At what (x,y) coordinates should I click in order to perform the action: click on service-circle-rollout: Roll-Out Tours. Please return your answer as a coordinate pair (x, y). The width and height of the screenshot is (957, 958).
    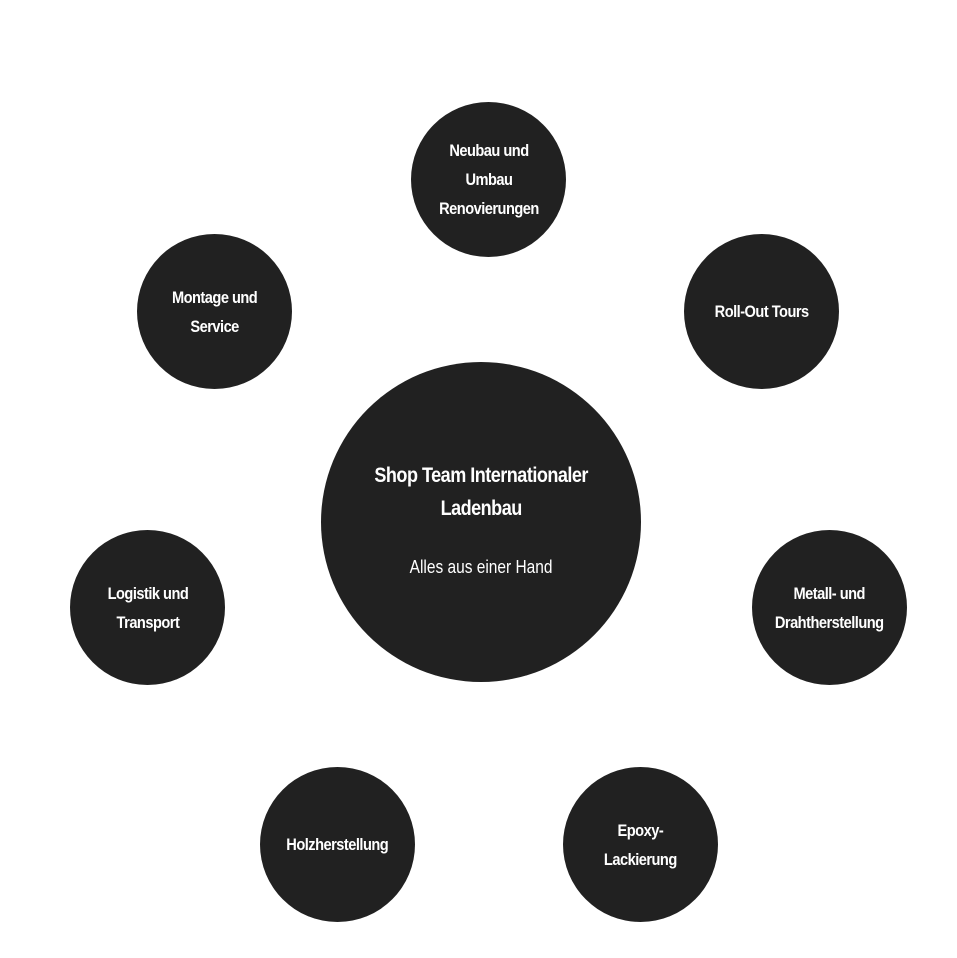
    Looking at the image, I should click on (761, 311).